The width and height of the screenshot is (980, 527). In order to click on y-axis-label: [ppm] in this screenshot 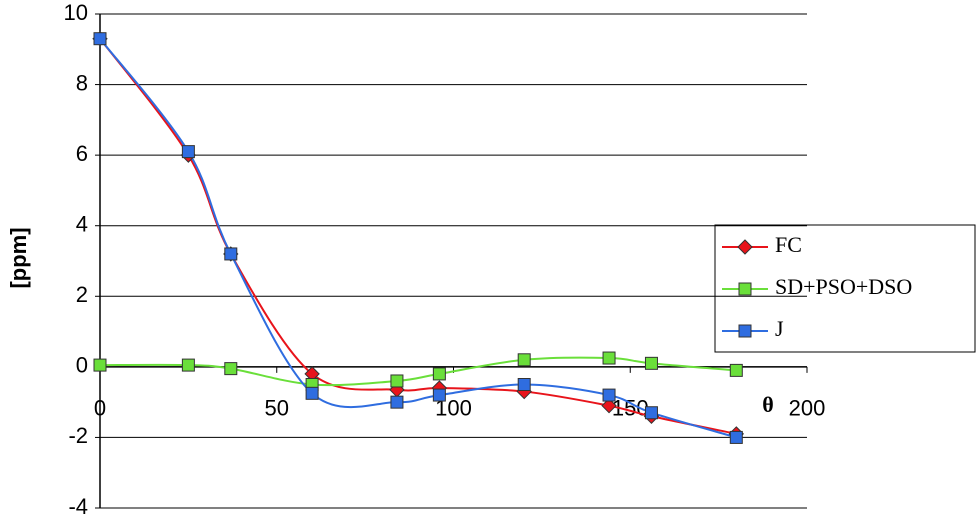, I will do `click(18, 257)`.